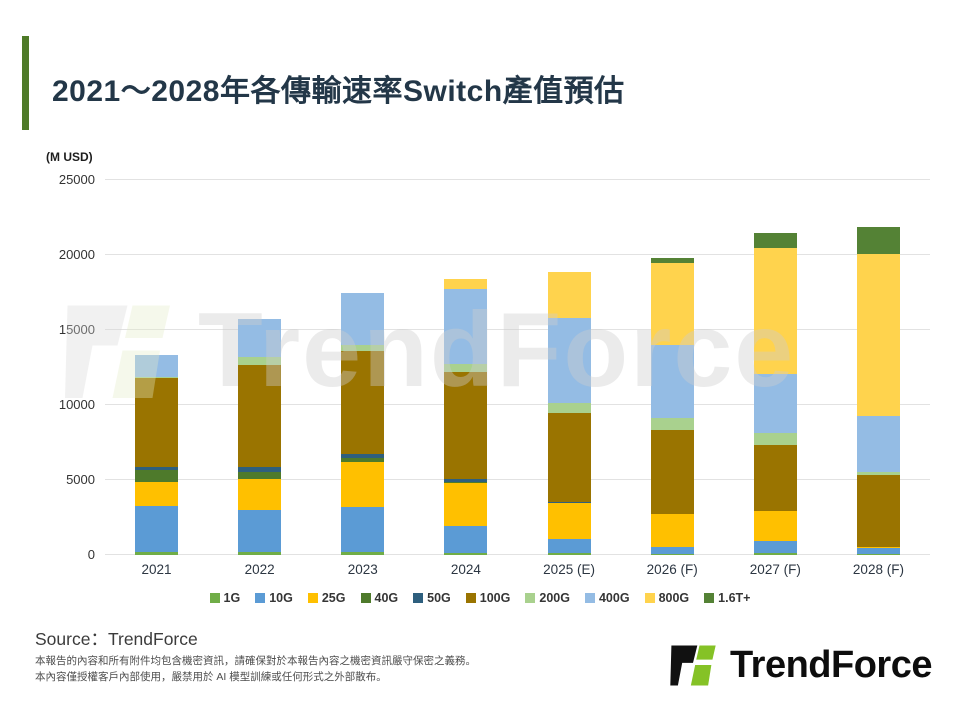 This screenshot has height=720, width=960. What do you see at coordinates (831, 664) in the screenshot?
I see `logo-text: TrendForce` at bounding box center [831, 664].